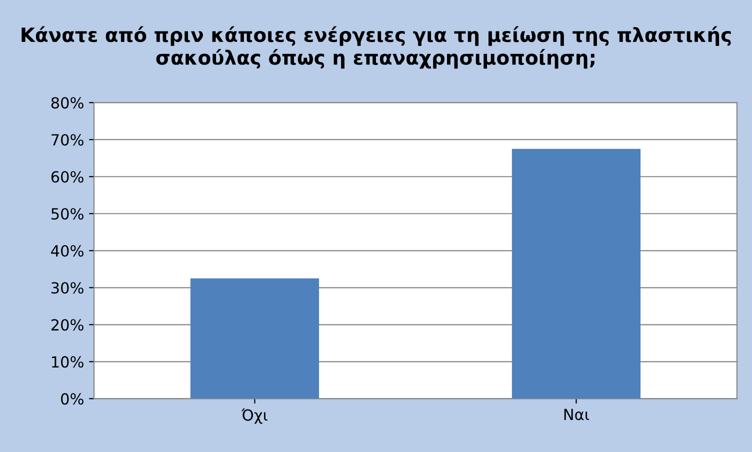 Image resolution: width=752 pixels, height=452 pixels. I want to click on y-tick-label: 20%, so click(67, 325).